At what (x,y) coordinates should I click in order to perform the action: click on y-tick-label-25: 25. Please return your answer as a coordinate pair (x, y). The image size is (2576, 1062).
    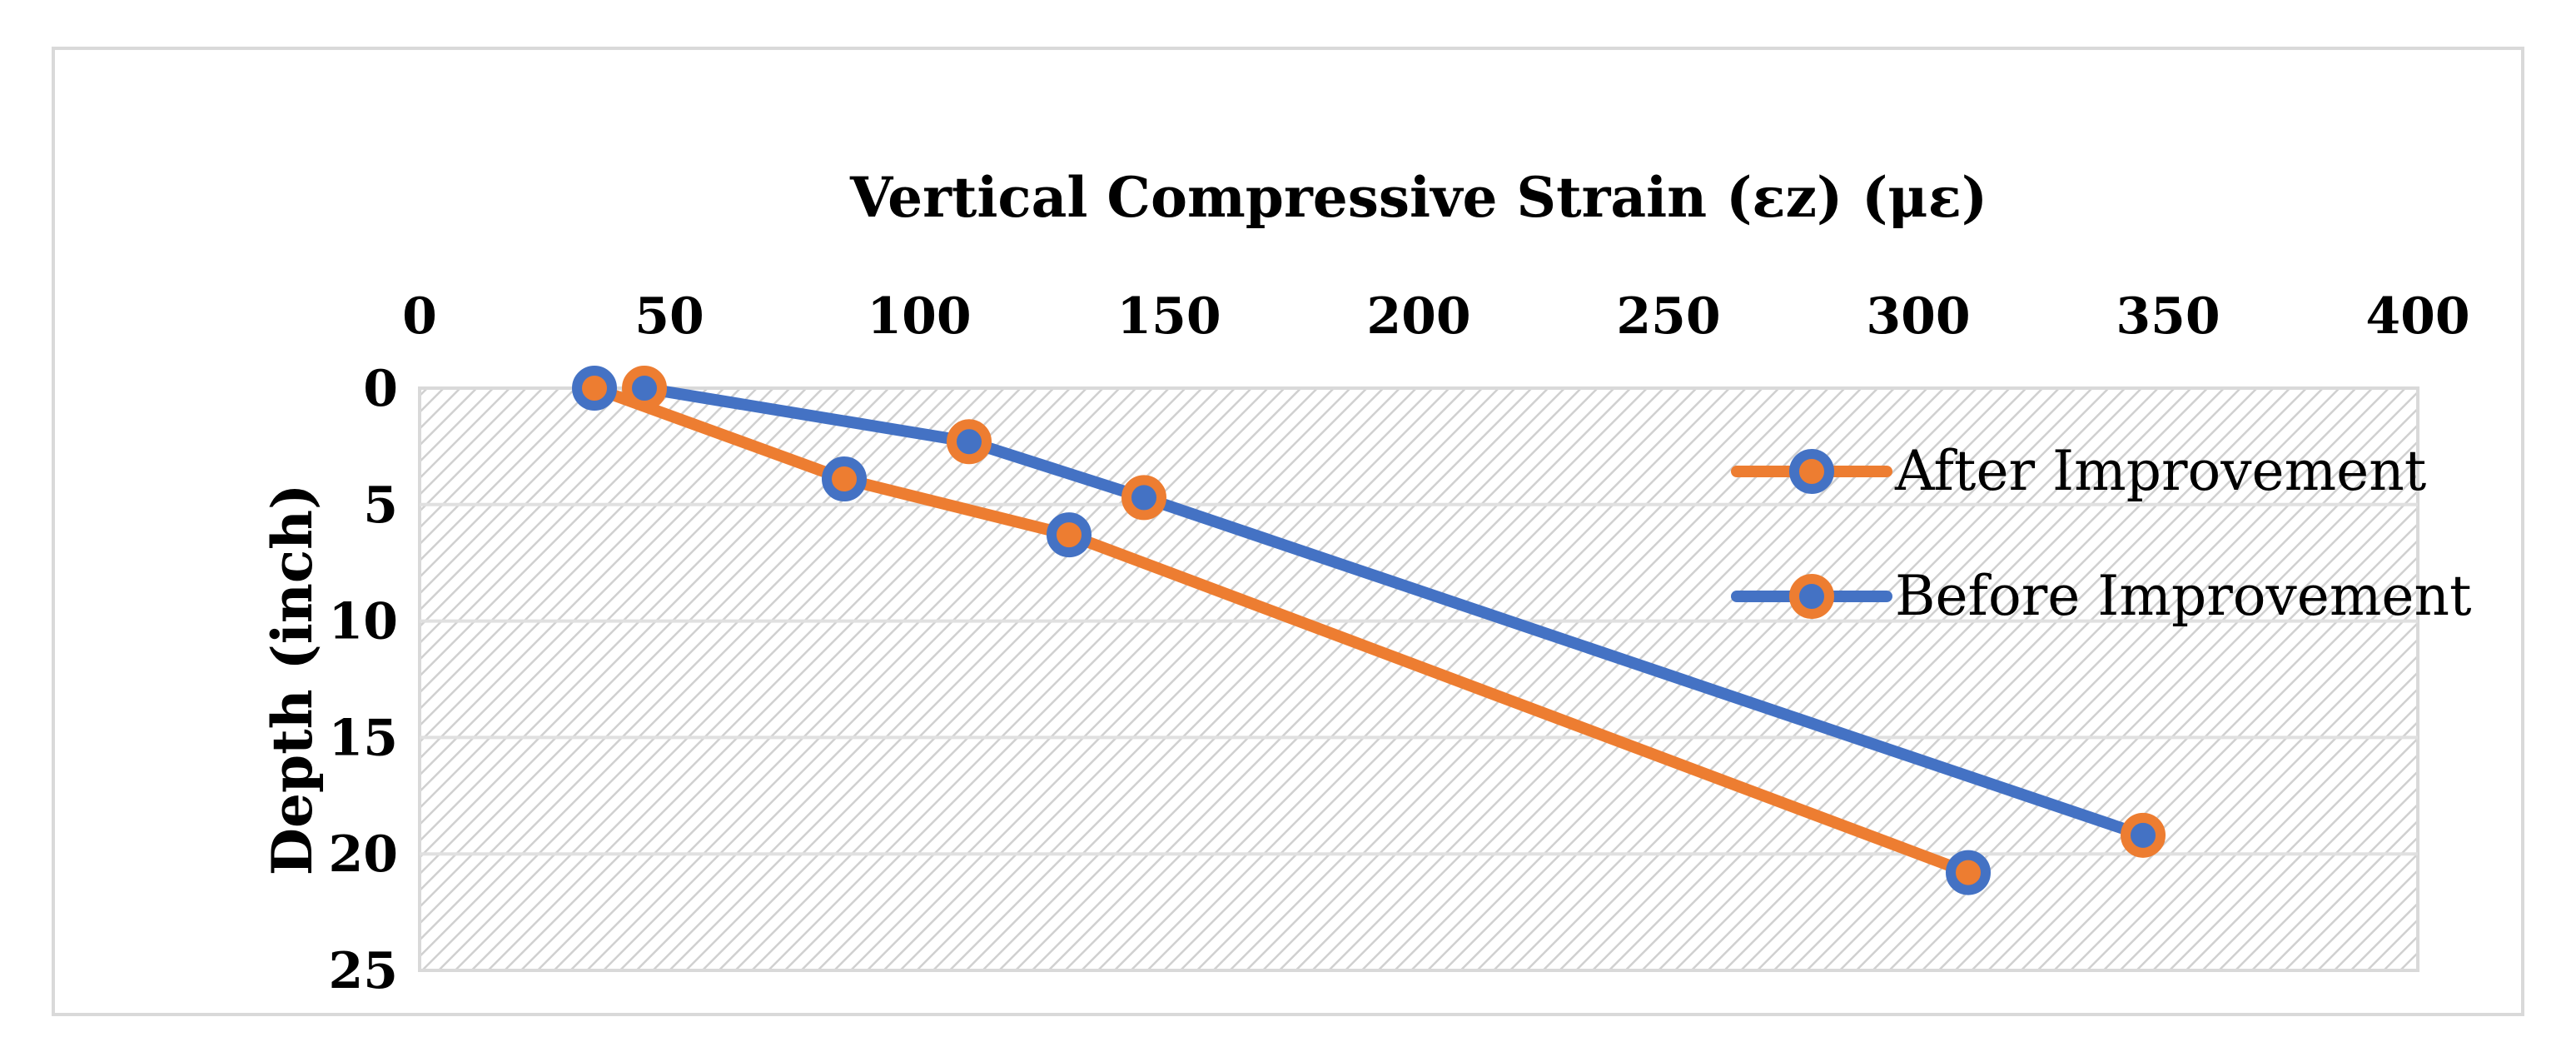
    Looking at the image, I should click on (364, 971).